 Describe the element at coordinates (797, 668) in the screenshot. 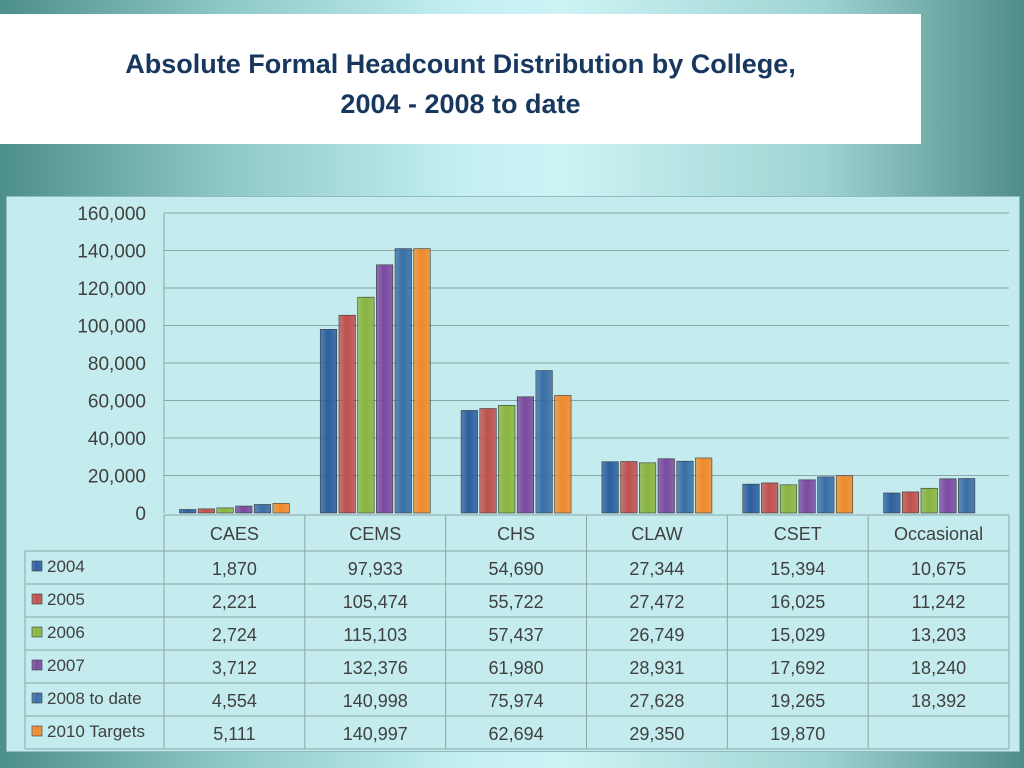

I see `data-label: 17,692` at that location.